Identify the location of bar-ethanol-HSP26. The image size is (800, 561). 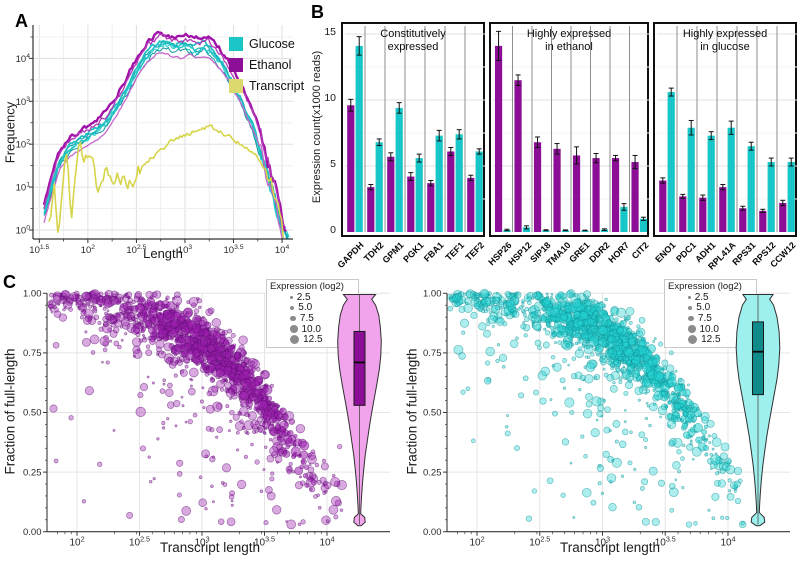
(498, 138).